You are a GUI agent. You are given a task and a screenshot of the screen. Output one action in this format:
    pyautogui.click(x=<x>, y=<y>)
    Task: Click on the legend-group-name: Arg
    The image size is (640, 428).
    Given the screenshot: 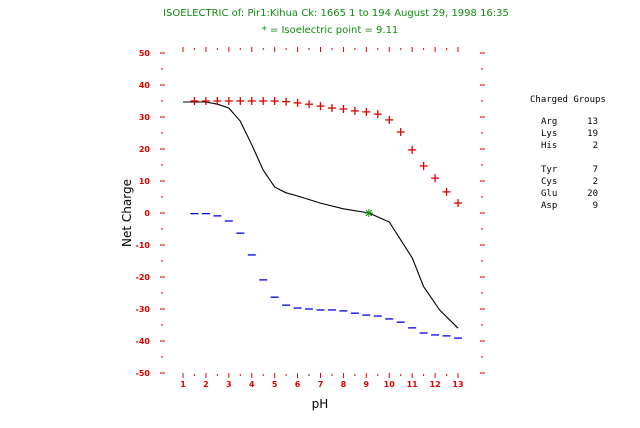 What is the action you would take?
    pyautogui.click(x=549, y=122)
    